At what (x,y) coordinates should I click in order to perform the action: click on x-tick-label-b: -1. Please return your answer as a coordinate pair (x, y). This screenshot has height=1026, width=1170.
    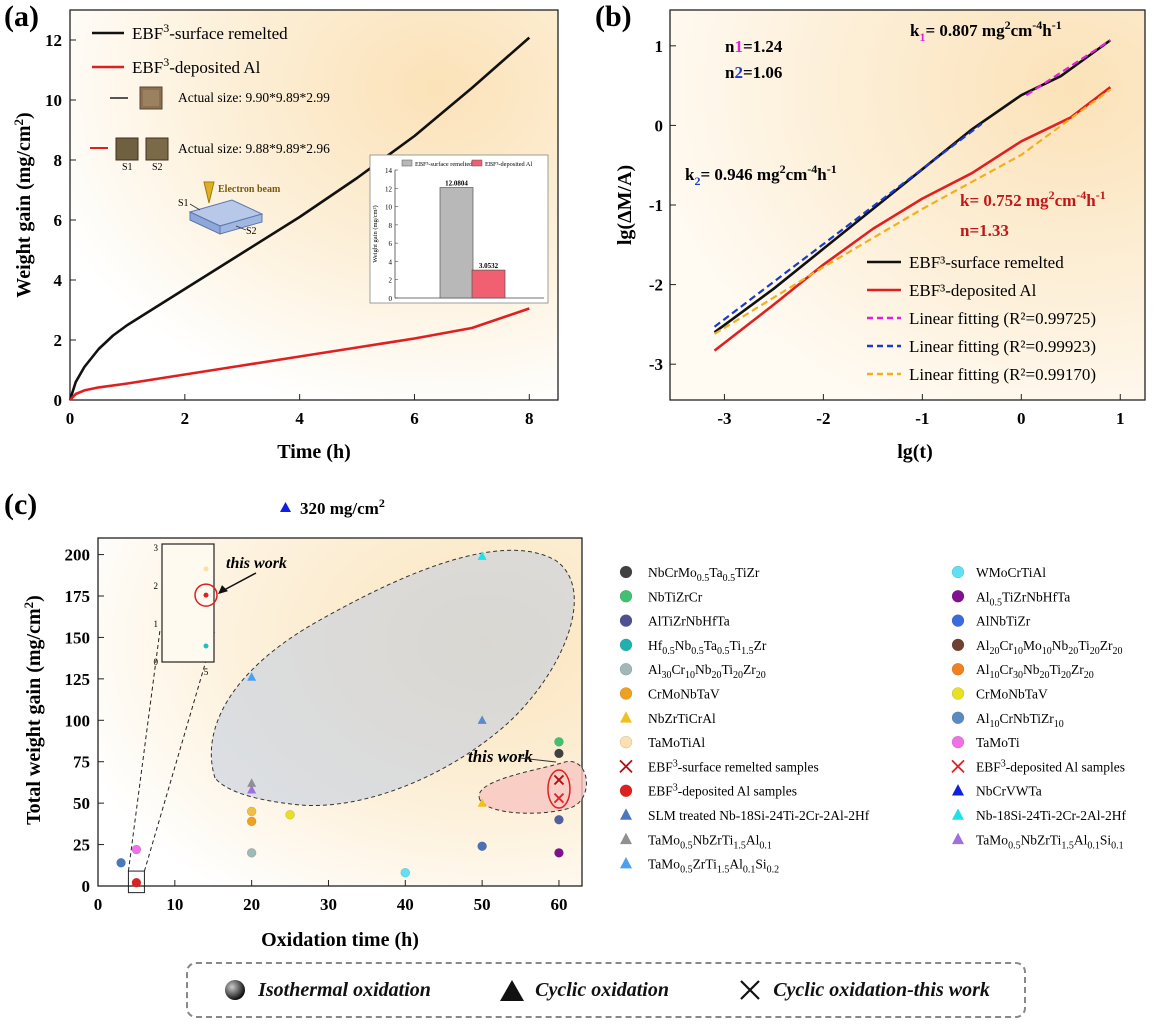
    Looking at the image, I should click on (922, 418).